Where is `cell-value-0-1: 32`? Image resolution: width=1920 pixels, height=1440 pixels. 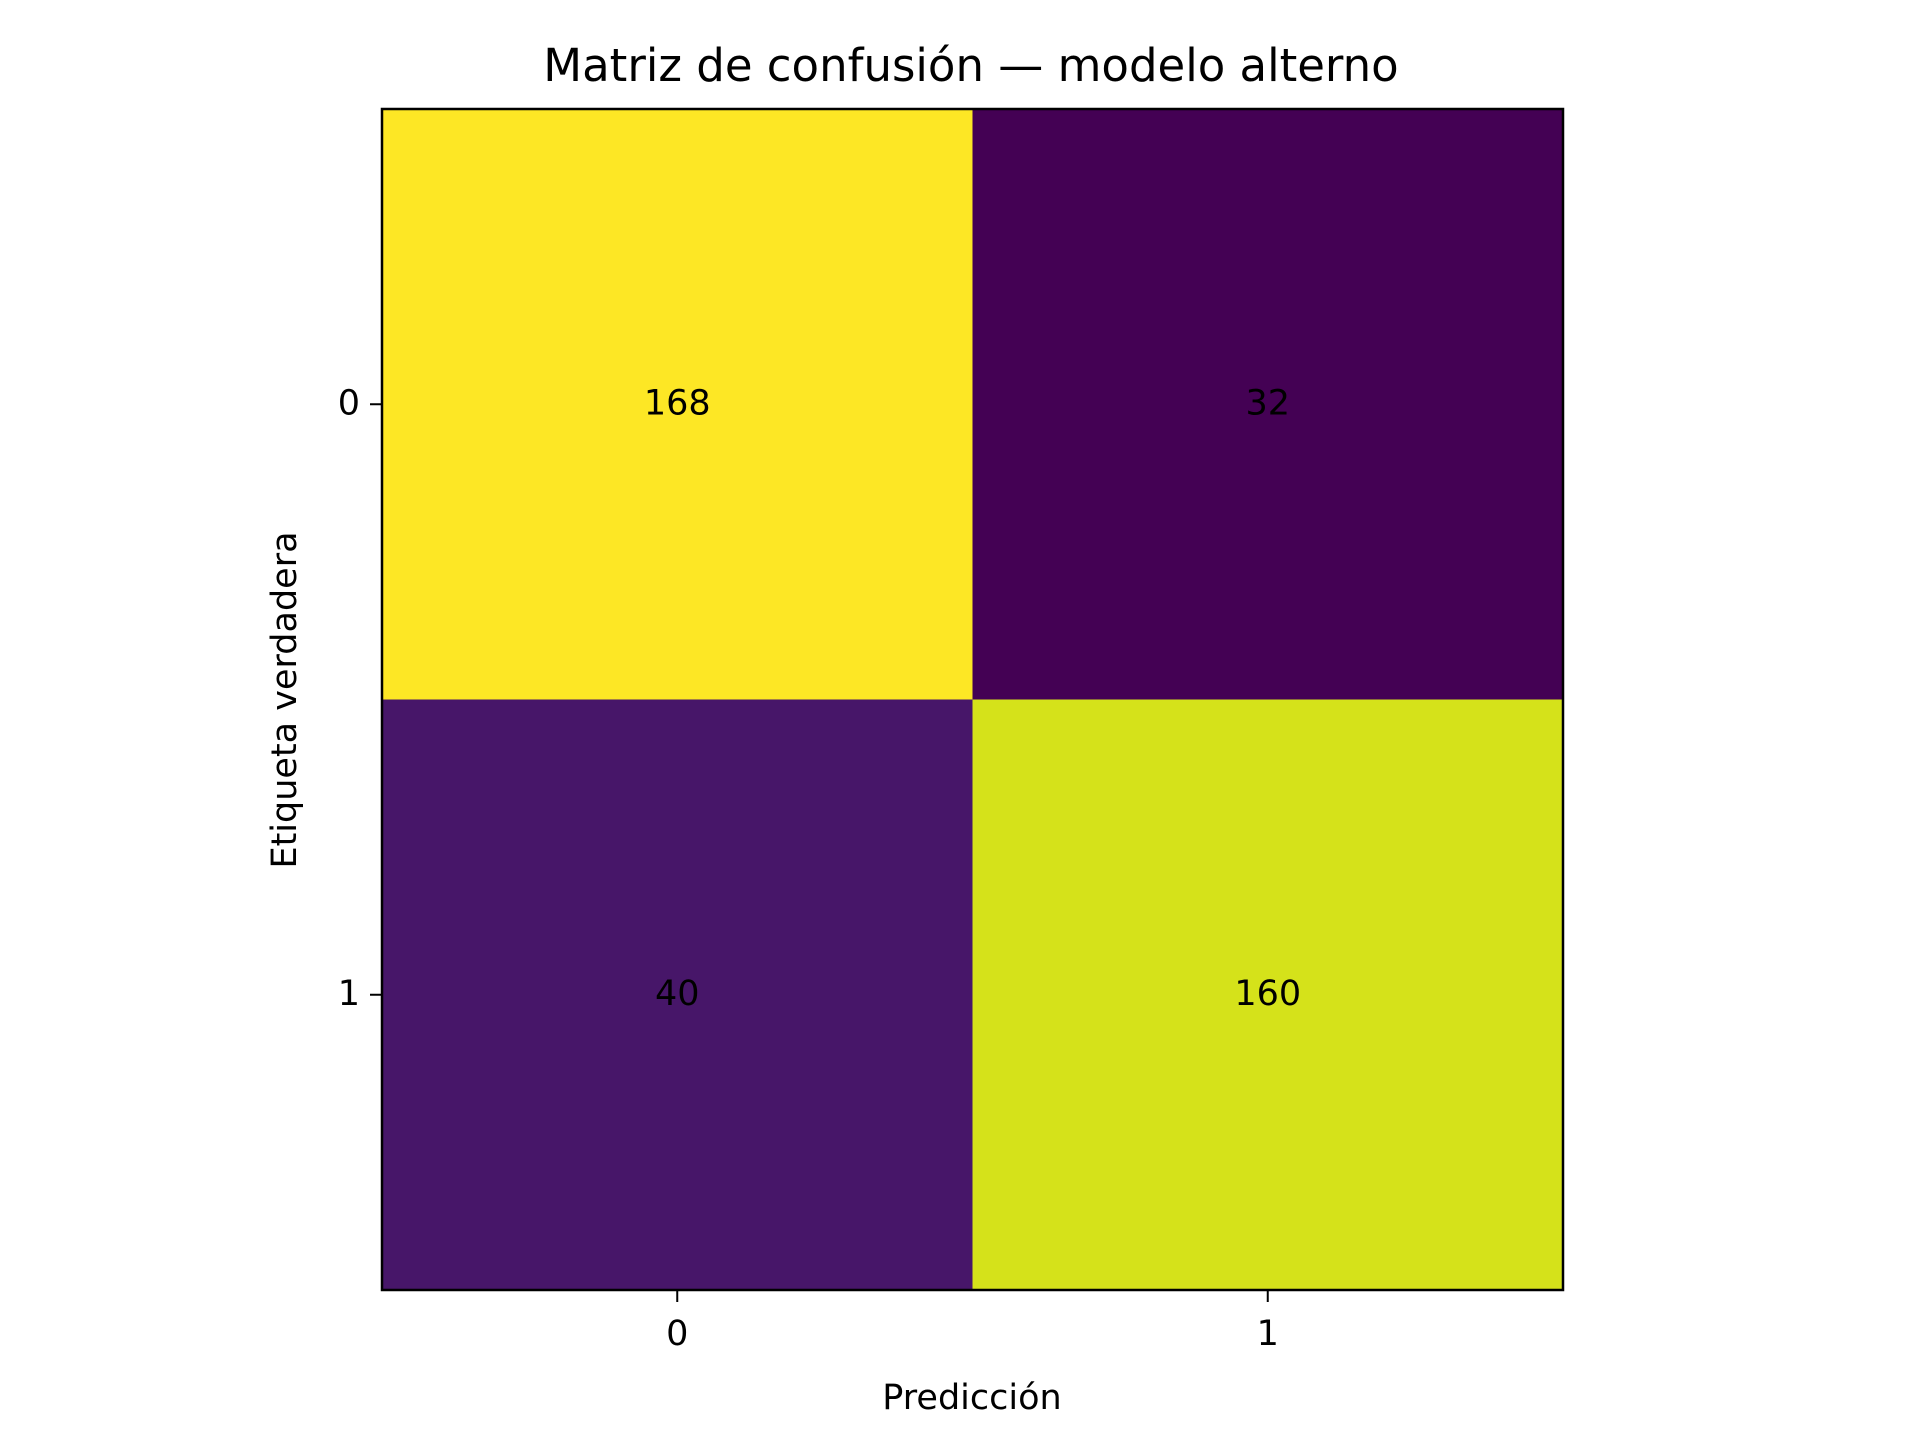
cell-value-0-1: 32 is located at coordinates (1267, 403).